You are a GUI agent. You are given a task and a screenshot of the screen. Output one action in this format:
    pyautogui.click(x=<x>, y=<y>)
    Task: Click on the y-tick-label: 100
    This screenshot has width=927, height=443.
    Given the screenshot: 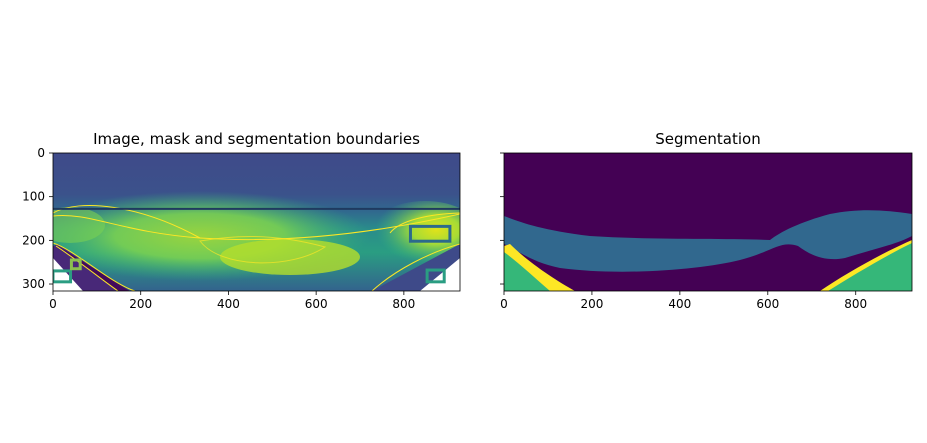 What is the action you would take?
    pyautogui.click(x=33, y=197)
    